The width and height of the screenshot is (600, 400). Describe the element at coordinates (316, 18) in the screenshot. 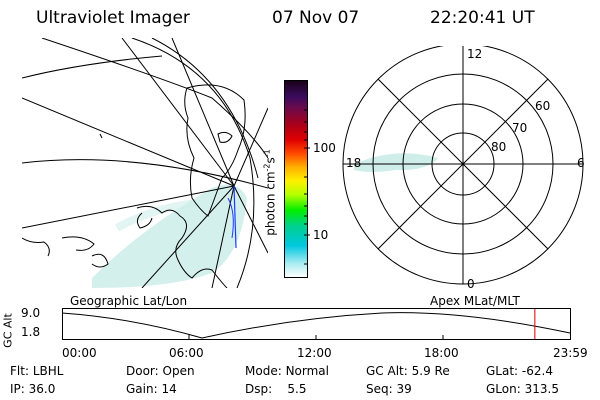

I see `image-date: 07 Nov 07` at that location.